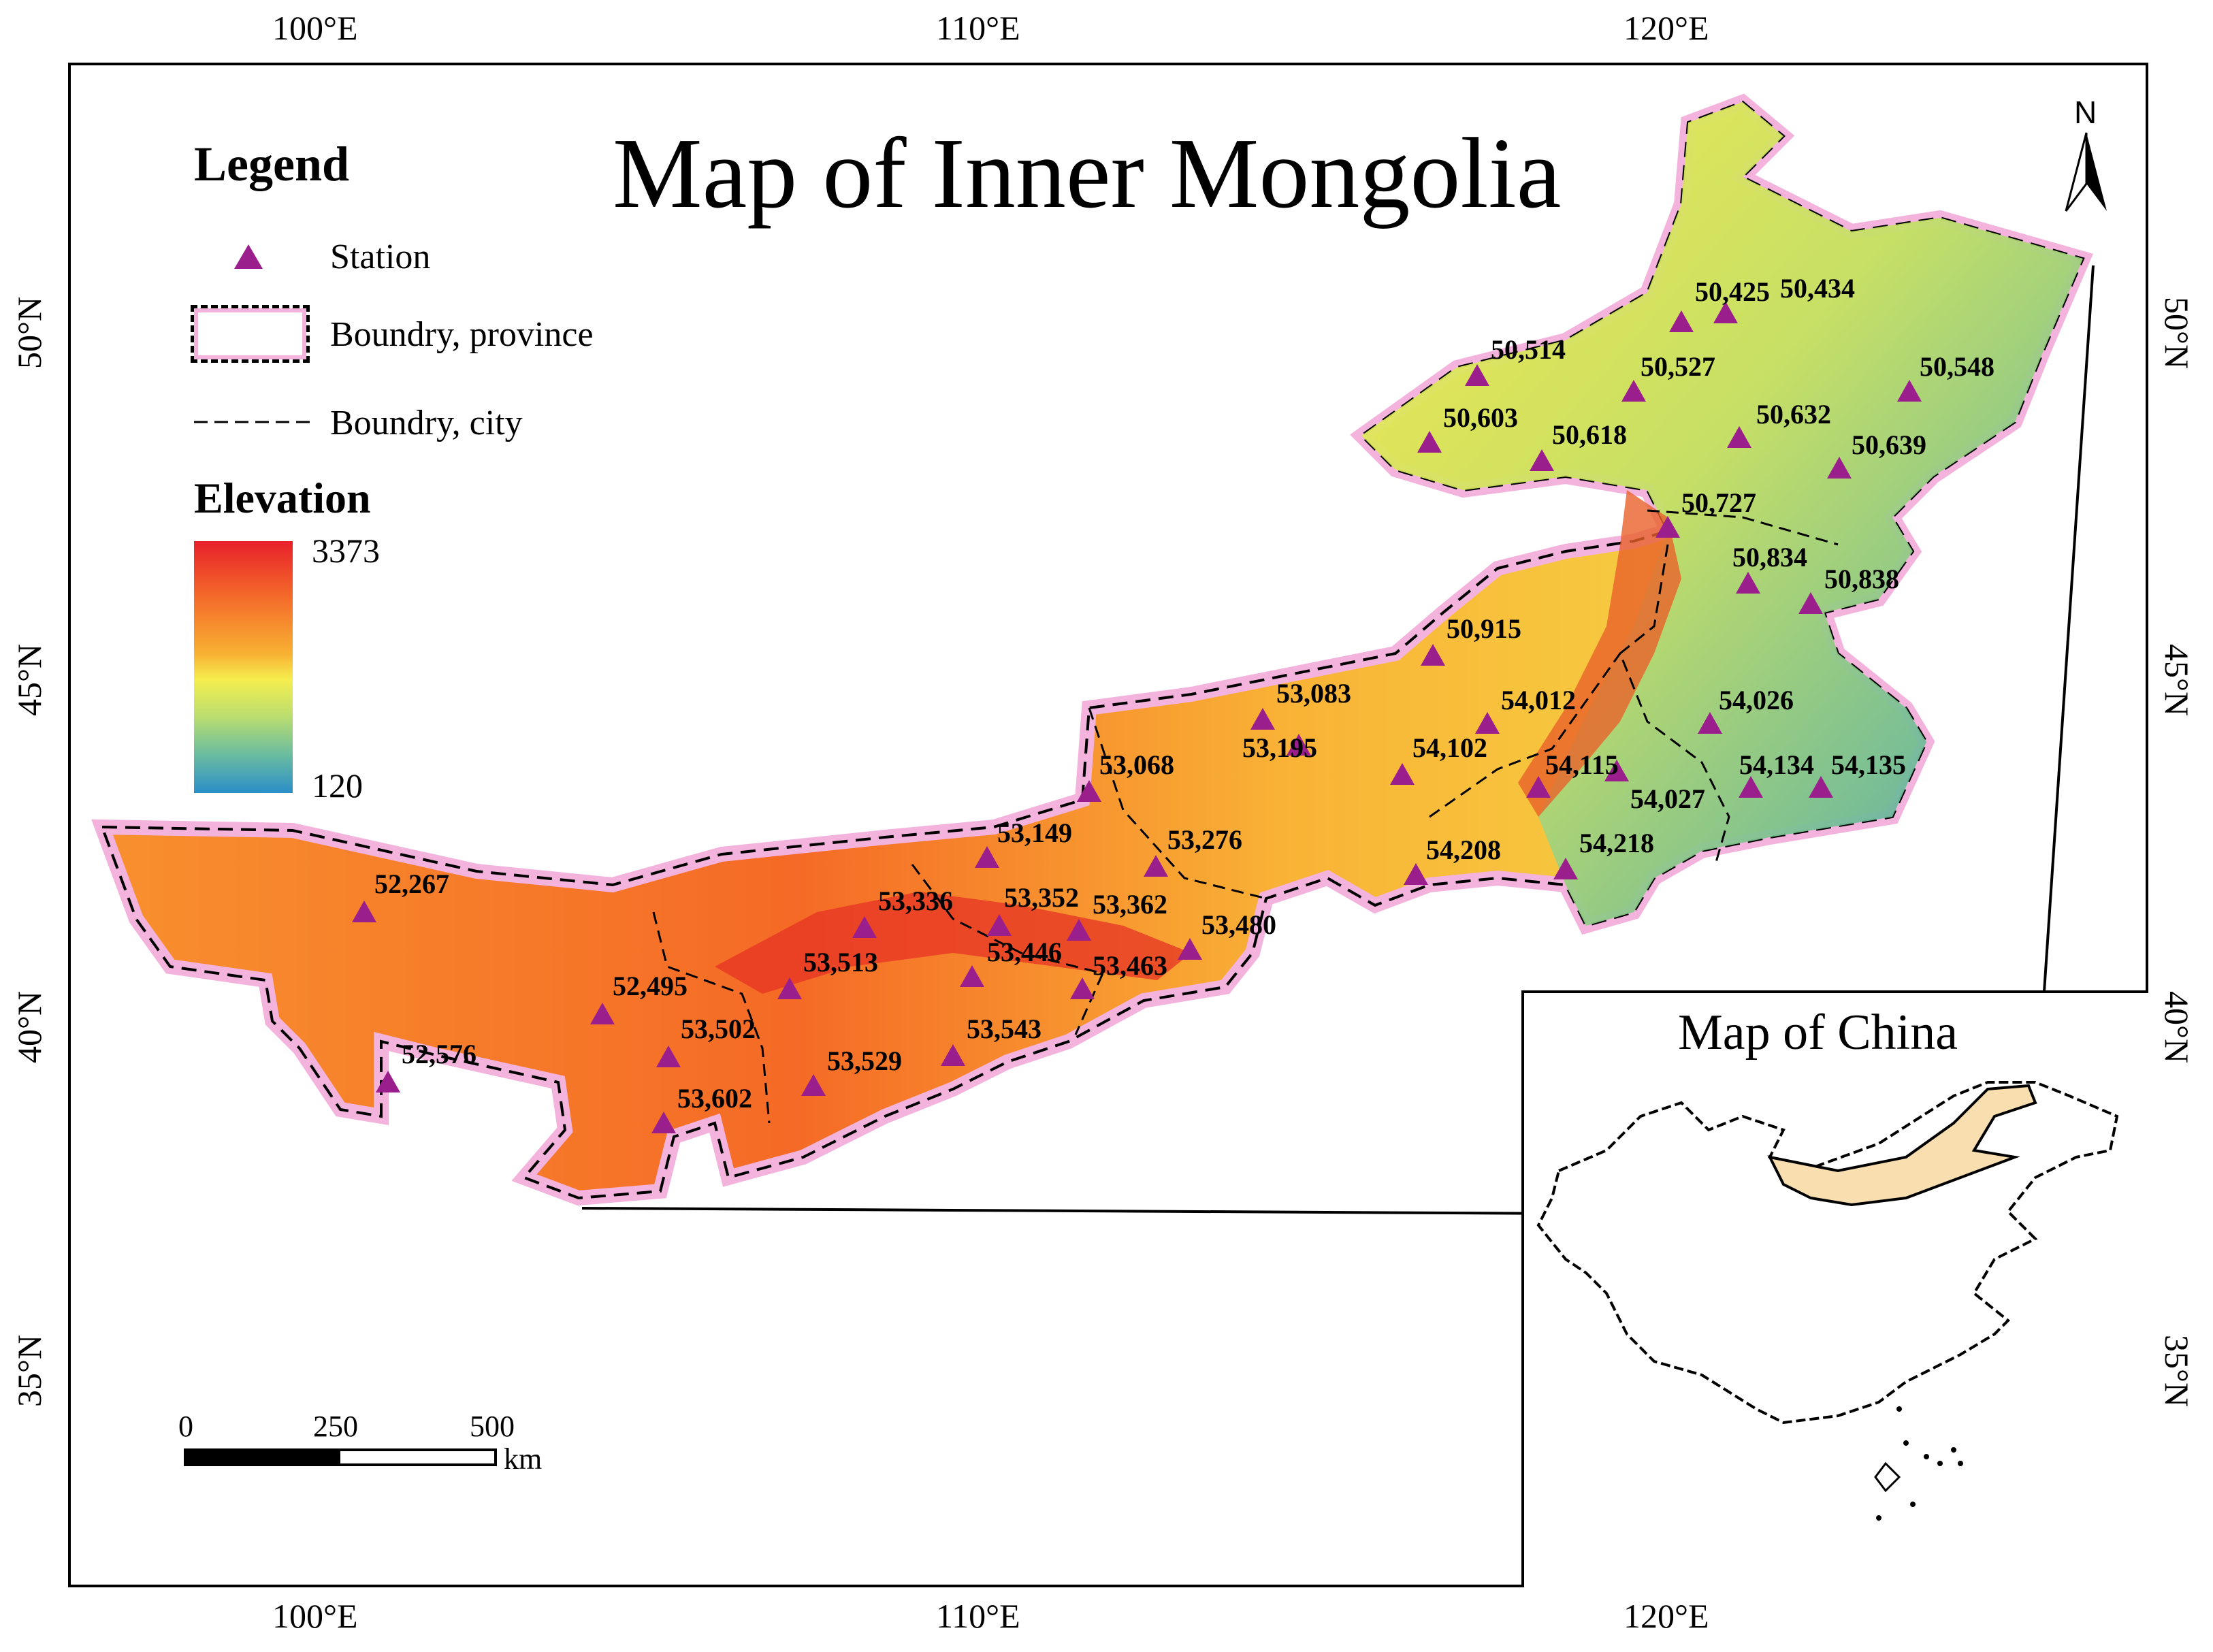 Image resolution: width=2213 pixels, height=1652 pixels. What do you see at coordinates (2086, 172) in the screenshot?
I see `north-arrow-icon` at bounding box center [2086, 172].